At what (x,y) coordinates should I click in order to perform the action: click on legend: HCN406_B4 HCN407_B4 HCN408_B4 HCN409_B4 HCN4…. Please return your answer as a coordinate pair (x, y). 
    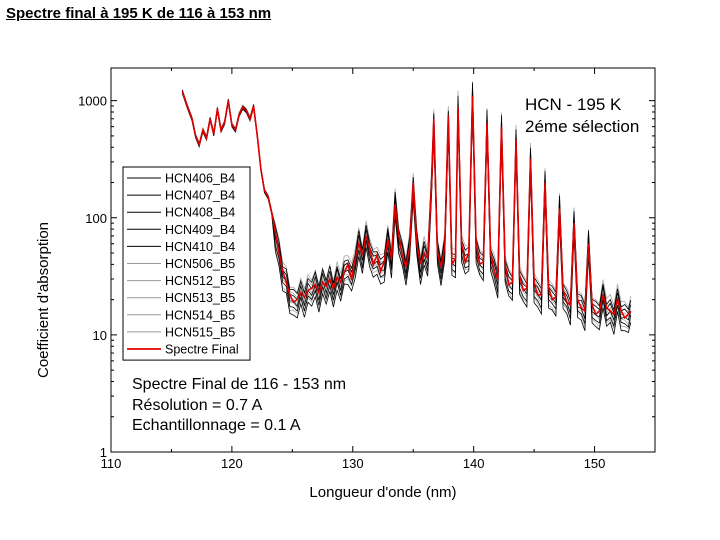
    Looking at the image, I should click on (186, 263).